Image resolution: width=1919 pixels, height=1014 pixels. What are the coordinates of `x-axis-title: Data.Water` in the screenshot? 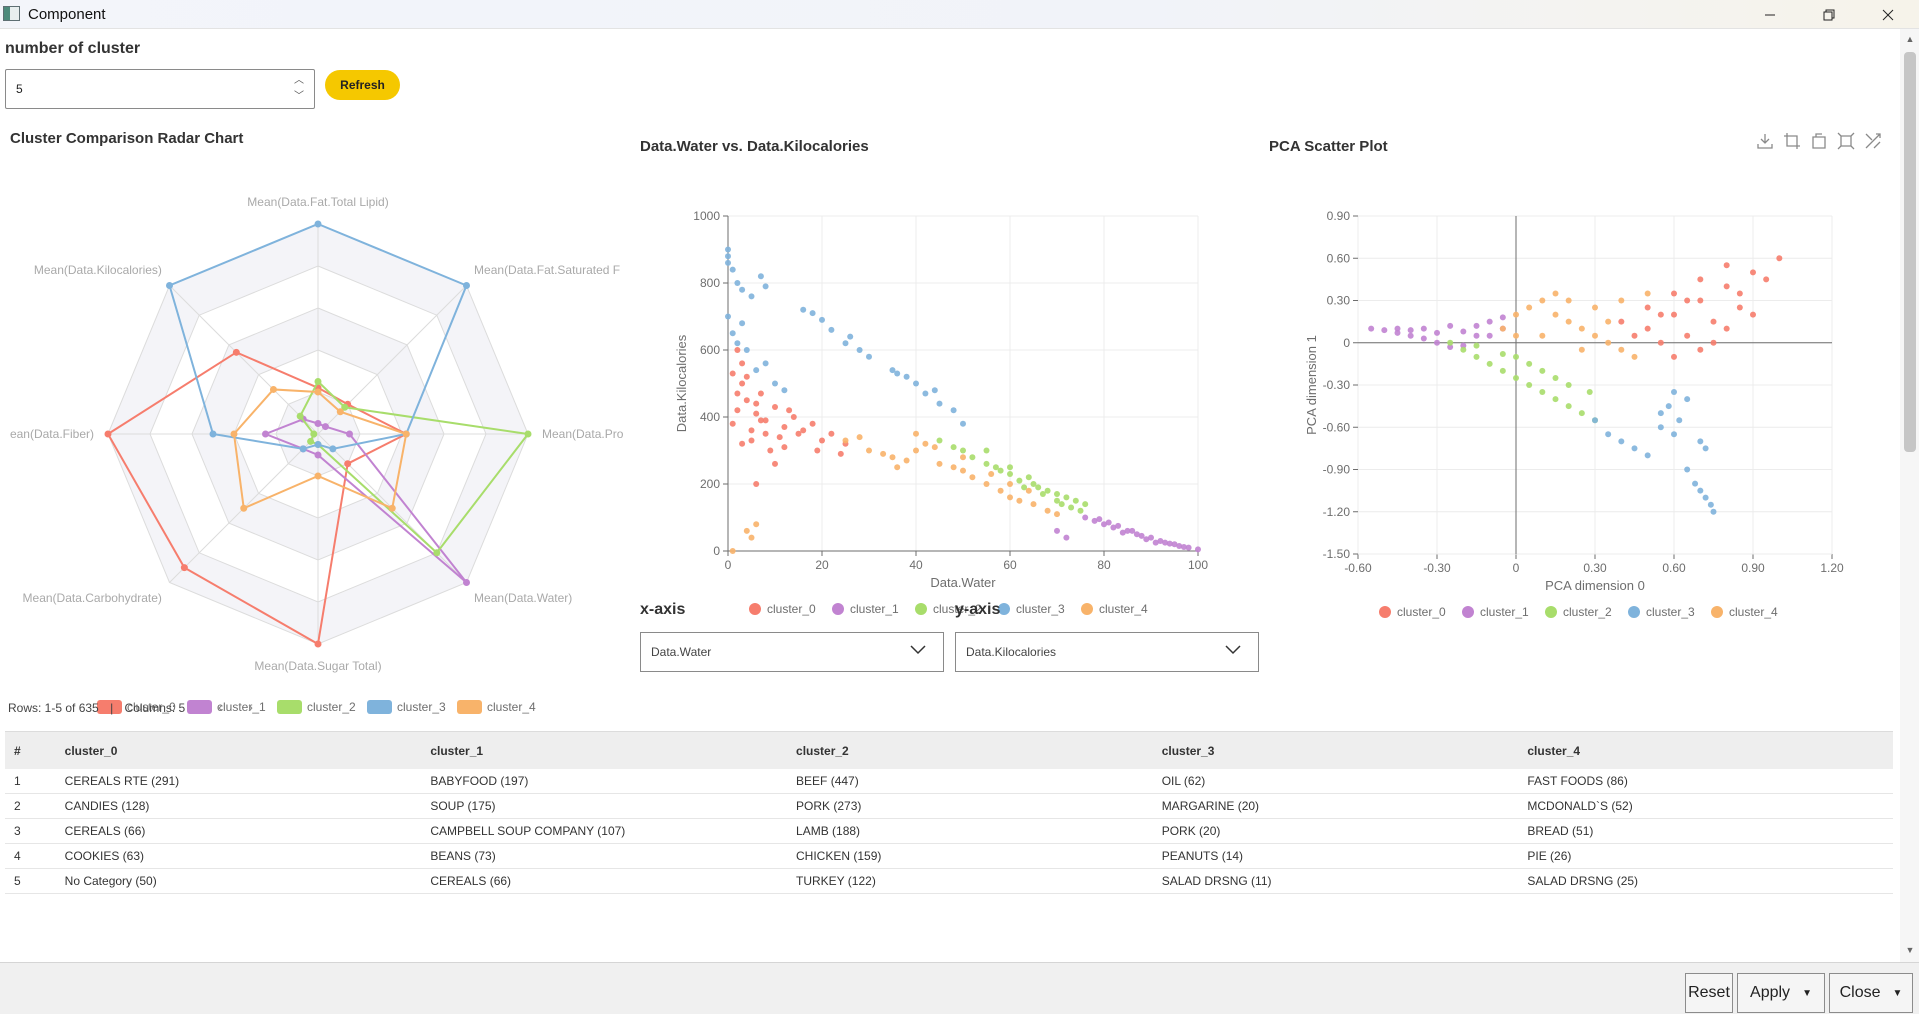 It's located at (963, 582).